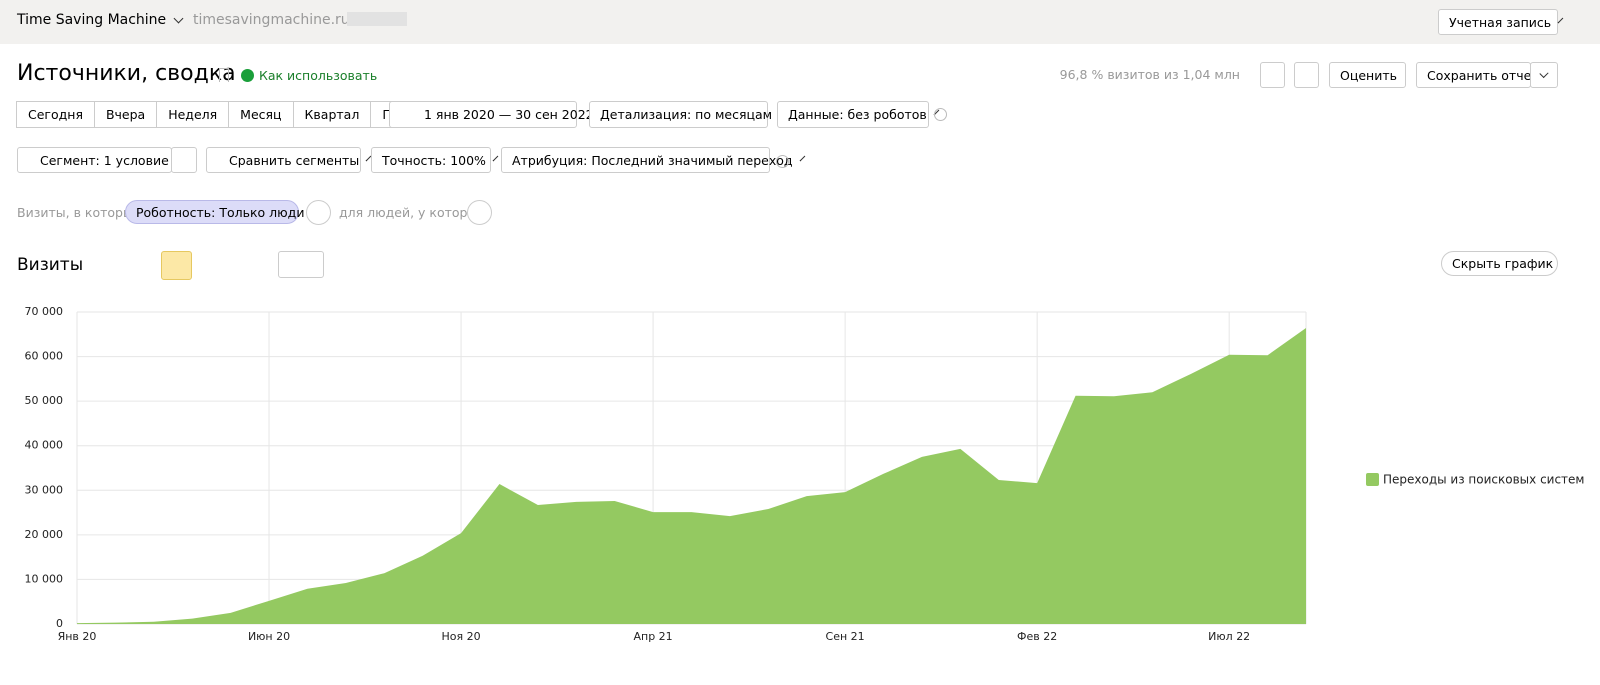 The image size is (1600, 685). What do you see at coordinates (77, 636) in the screenshot?
I see `x-tick-label: Янв 20` at bounding box center [77, 636].